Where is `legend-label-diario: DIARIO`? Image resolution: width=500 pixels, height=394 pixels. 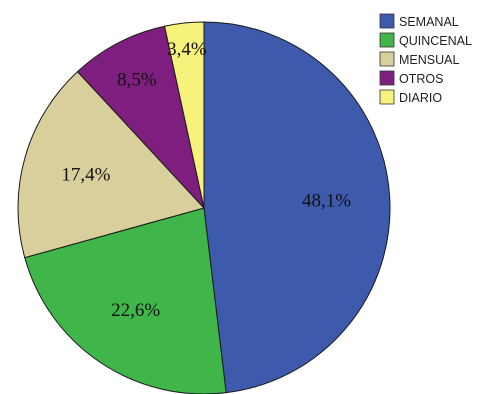 legend-label-diario: DIARIO is located at coordinates (420, 98).